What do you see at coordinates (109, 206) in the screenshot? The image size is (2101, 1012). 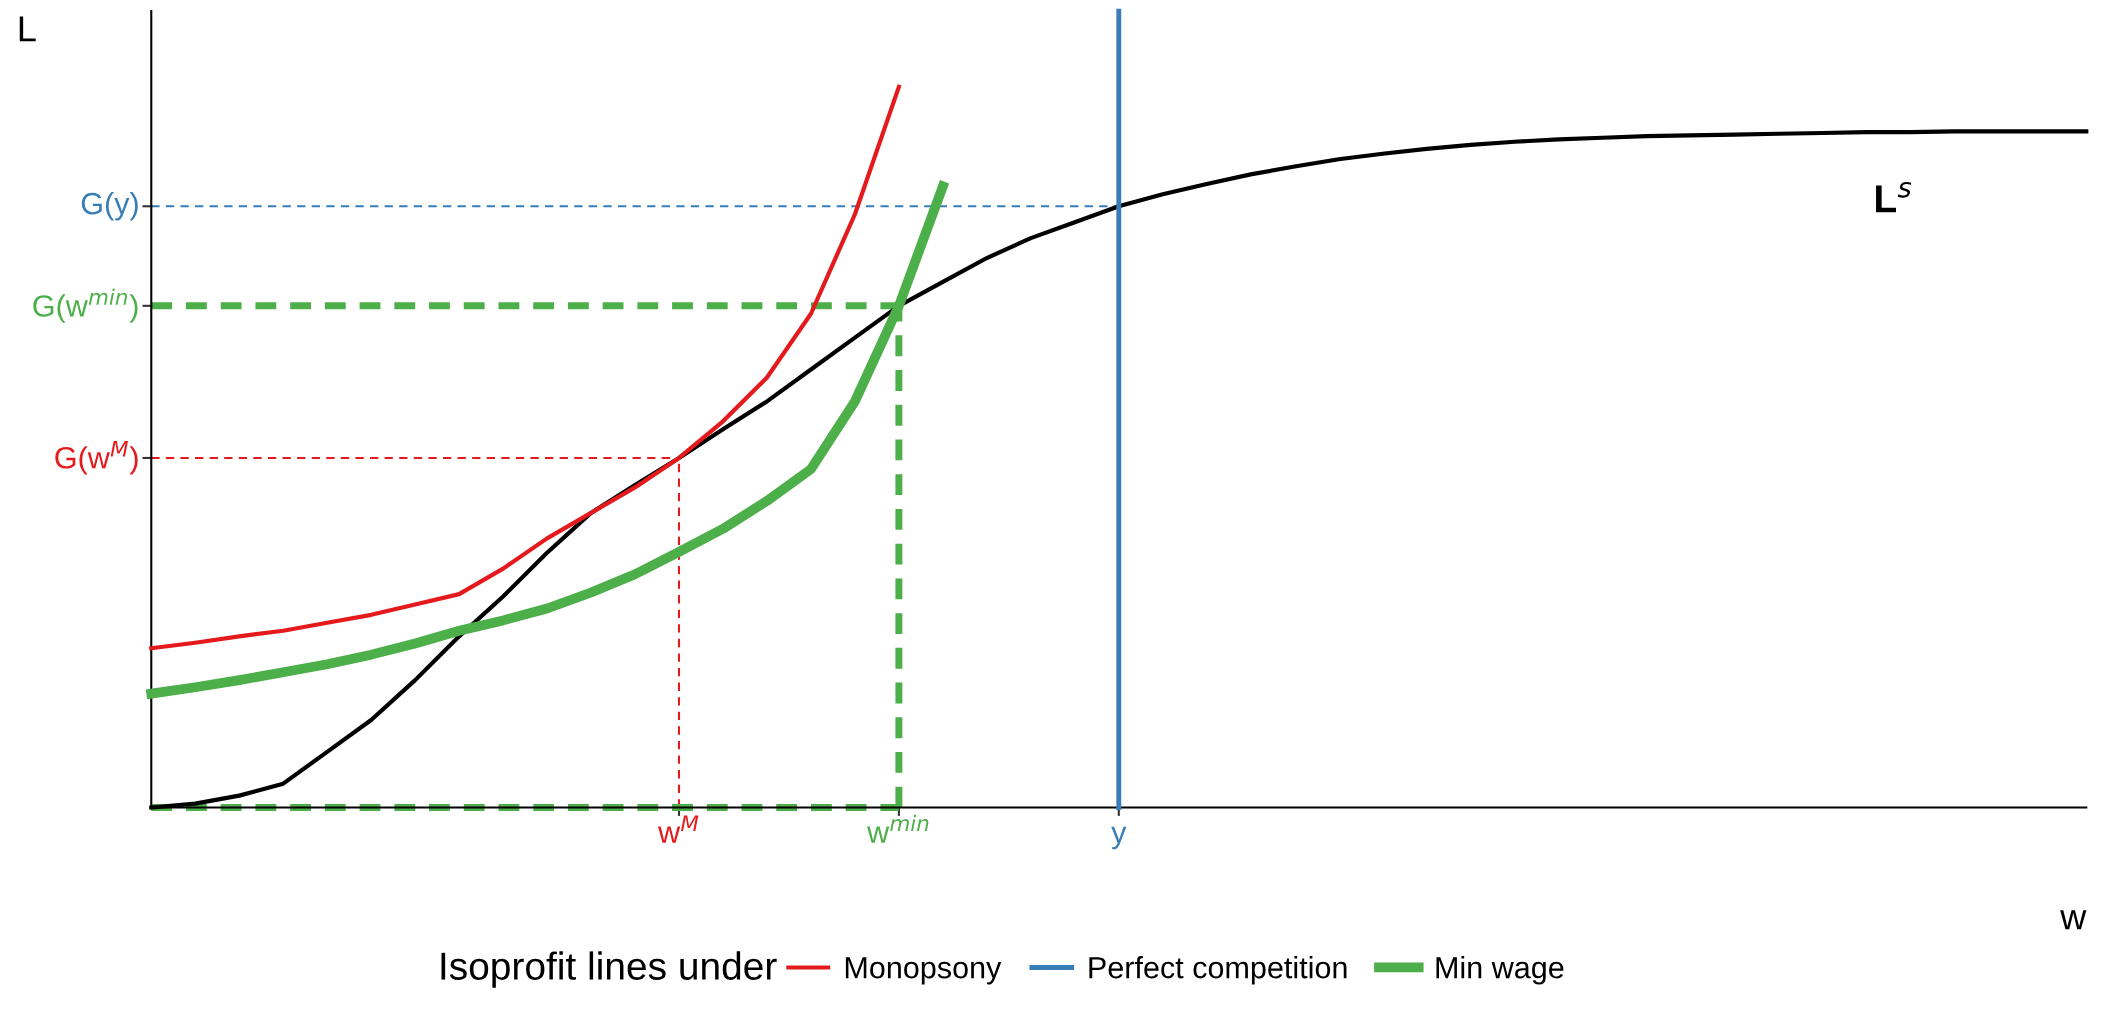 I see `text: G(y)` at bounding box center [109, 206].